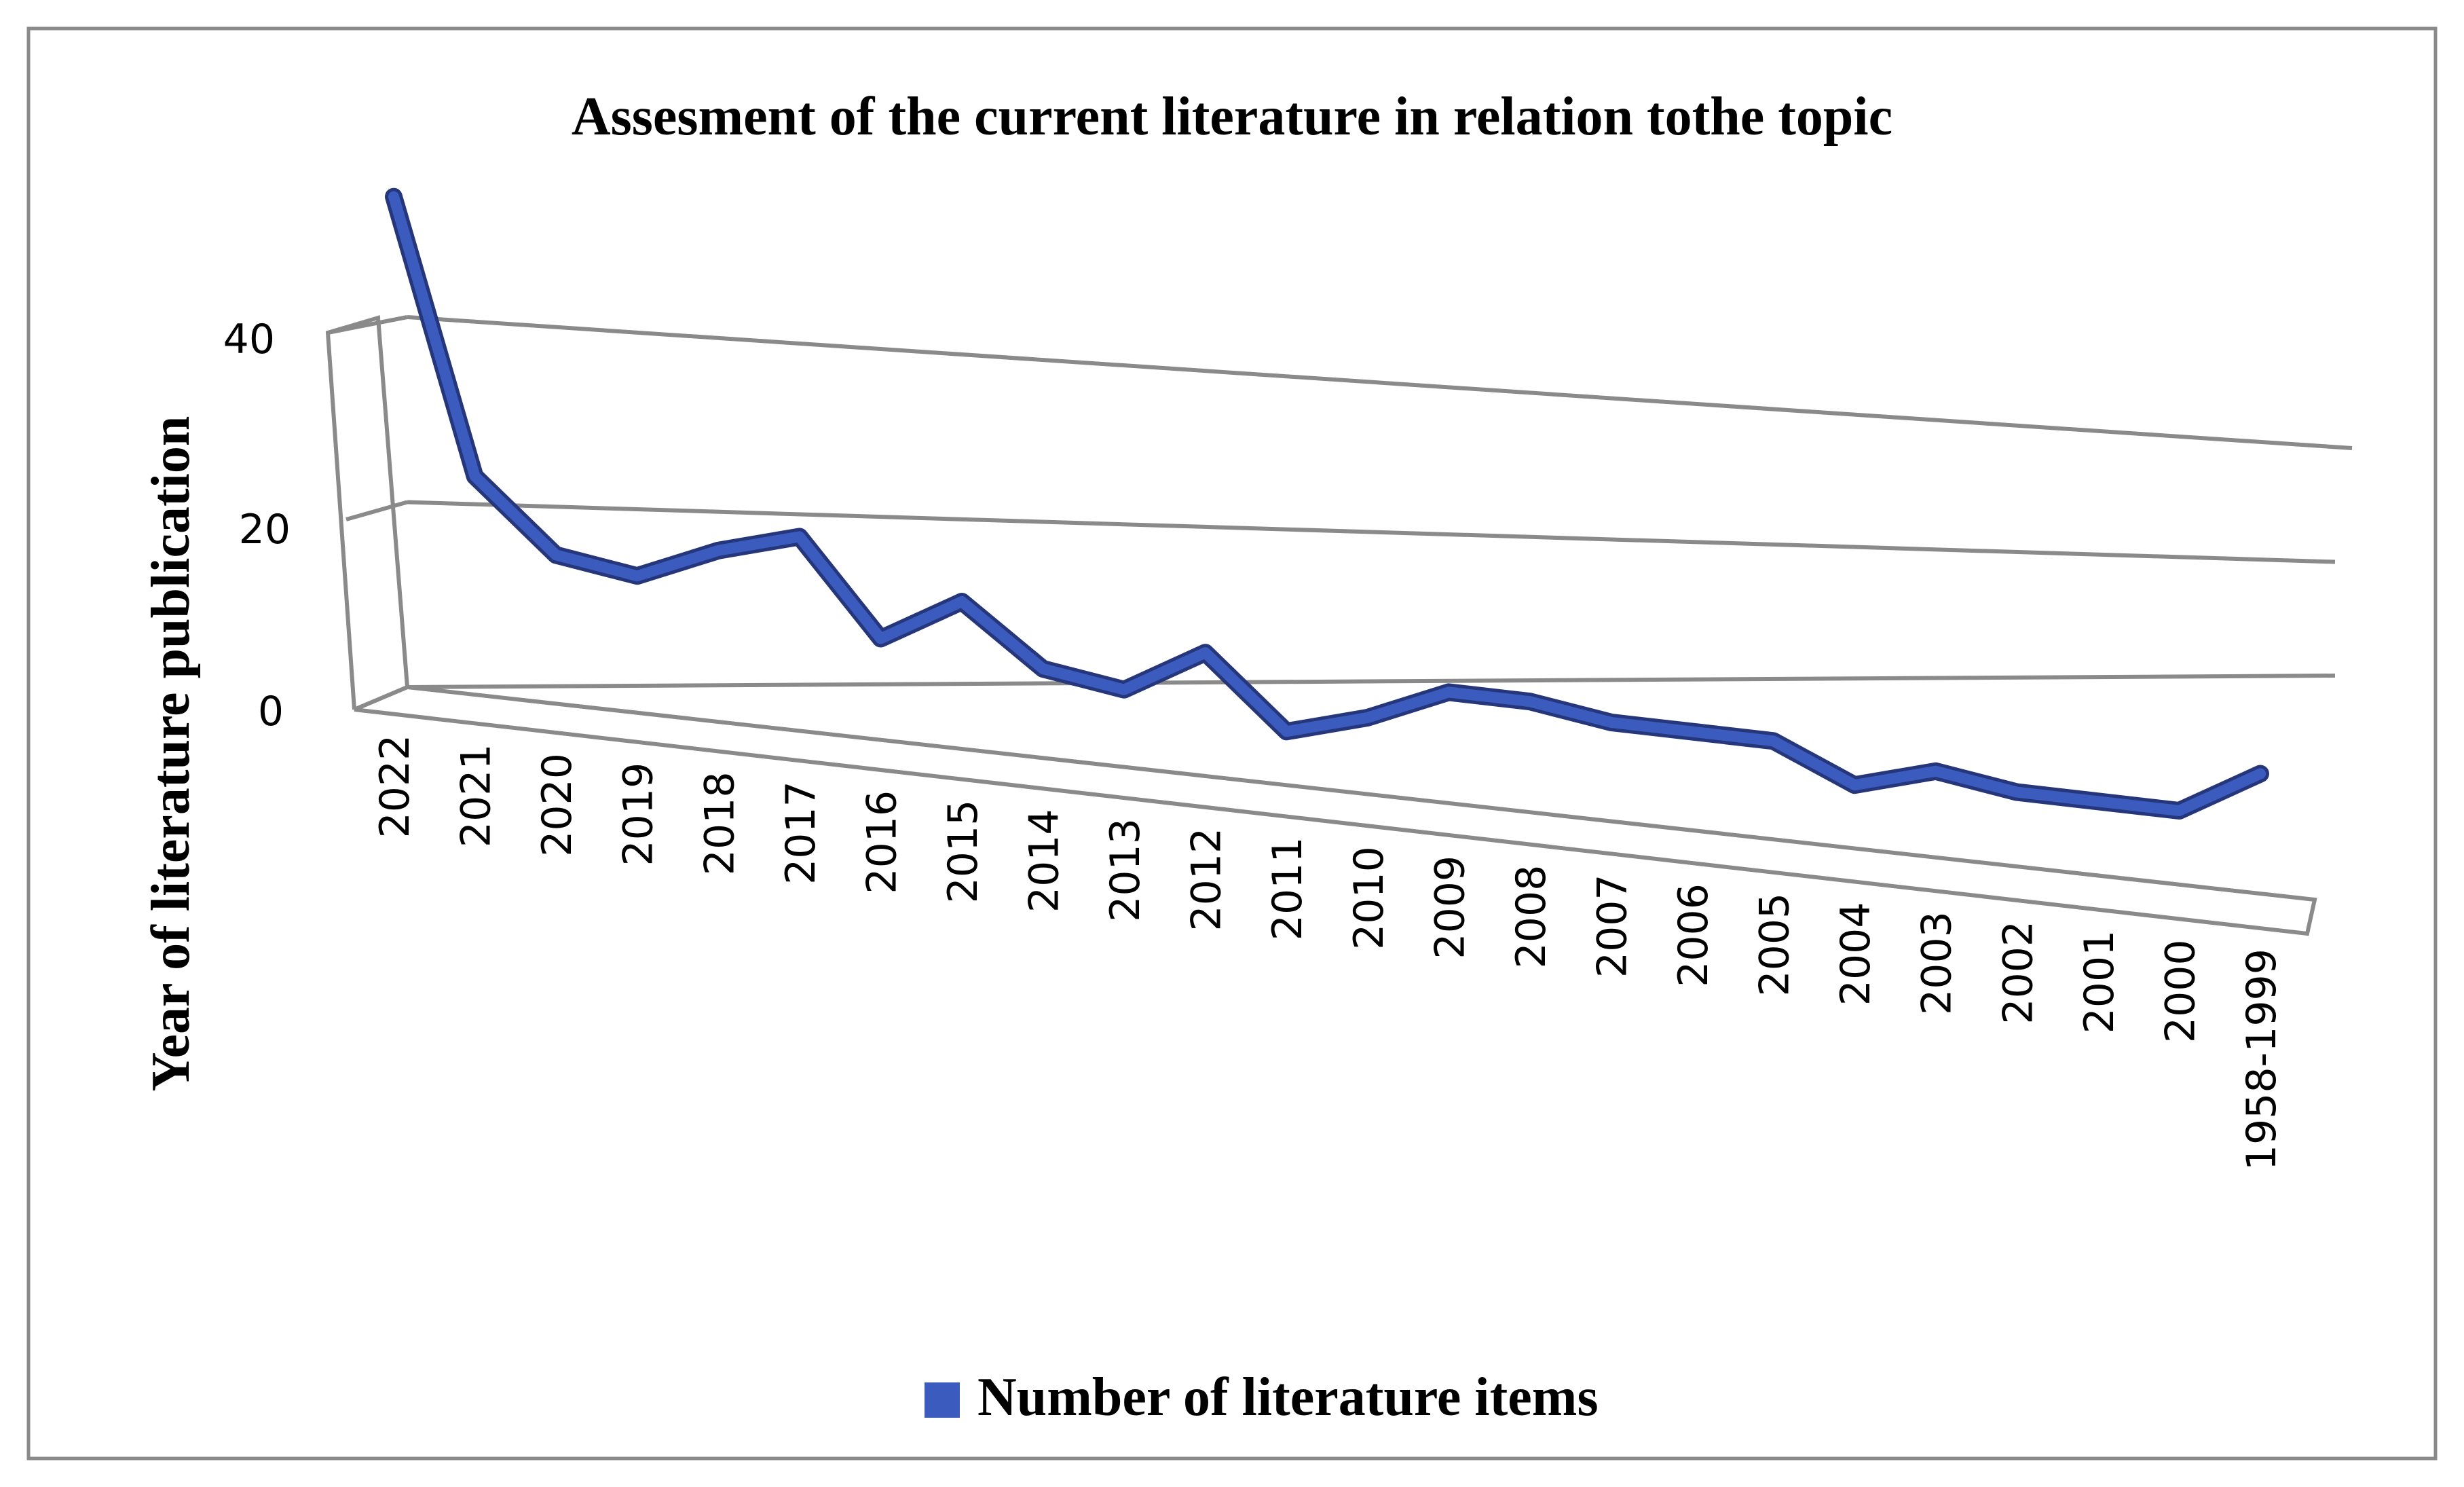 This screenshot has height=1487, width=2464. I want to click on y-axis-label: Year of literature publication, so click(171, 754).